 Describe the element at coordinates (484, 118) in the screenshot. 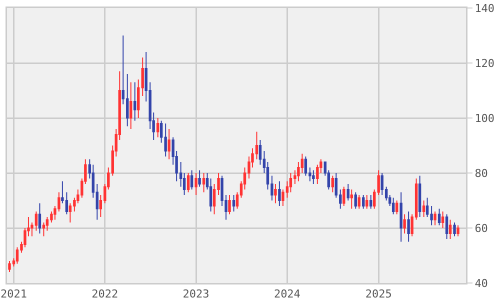

I see `y-tick-label: 100` at that location.